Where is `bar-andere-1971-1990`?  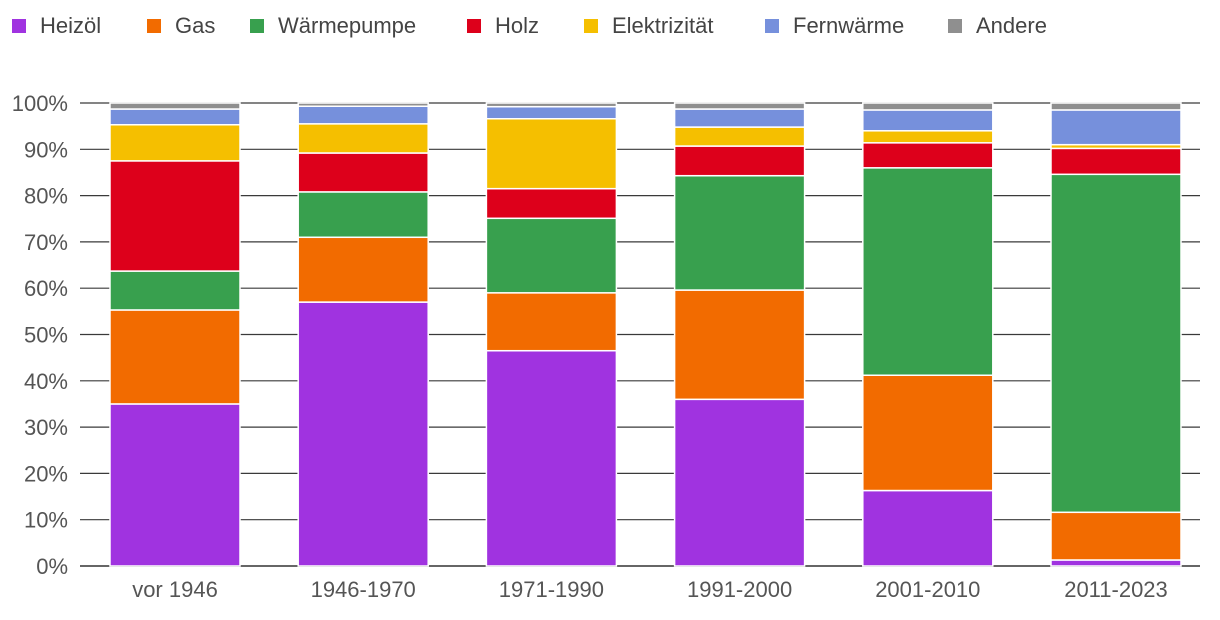
bar-andere-1971-1990 is located at coordinates (551, 105).